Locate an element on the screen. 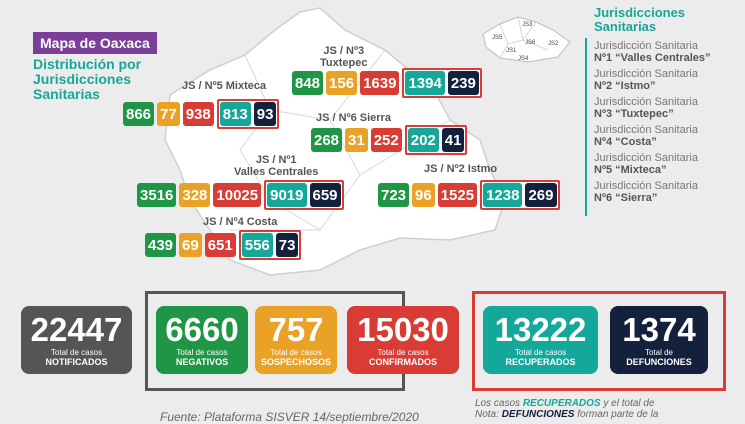 The image size is (745, 424). inset-label-js1: JS1 is located at coordinates (511, 51).